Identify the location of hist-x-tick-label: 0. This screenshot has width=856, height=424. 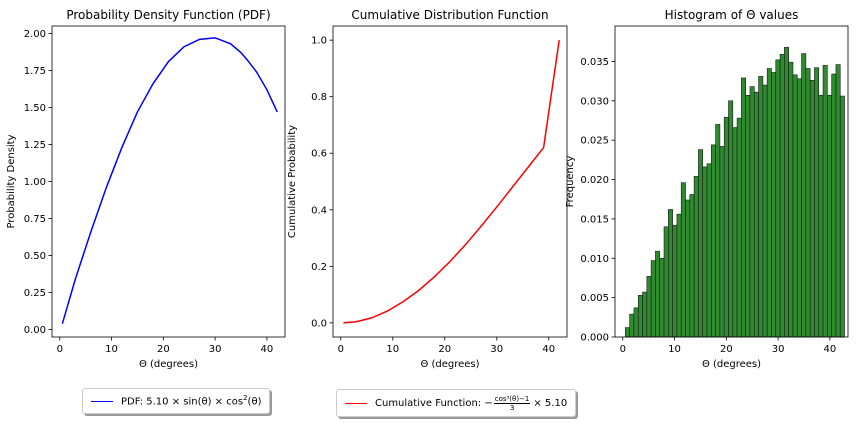
(623, 349).